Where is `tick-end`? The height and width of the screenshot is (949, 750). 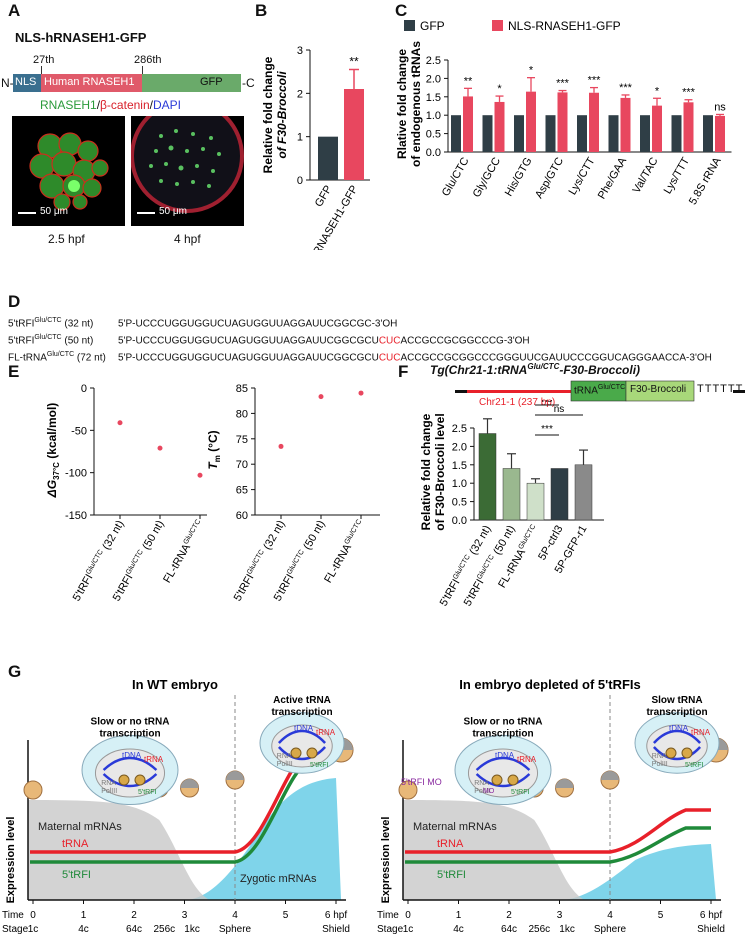 tick-end is located at coordinates (142, 70).